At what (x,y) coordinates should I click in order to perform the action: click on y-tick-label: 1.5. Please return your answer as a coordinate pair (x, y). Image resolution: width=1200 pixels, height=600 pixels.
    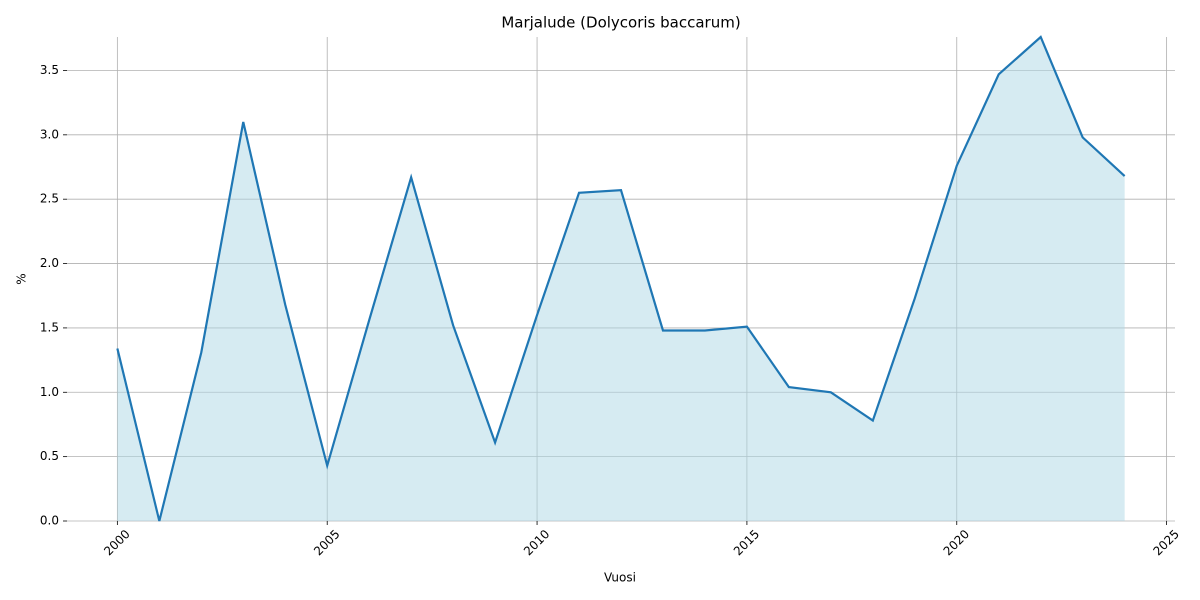
    Looking at the image, I should click on (49, 327).